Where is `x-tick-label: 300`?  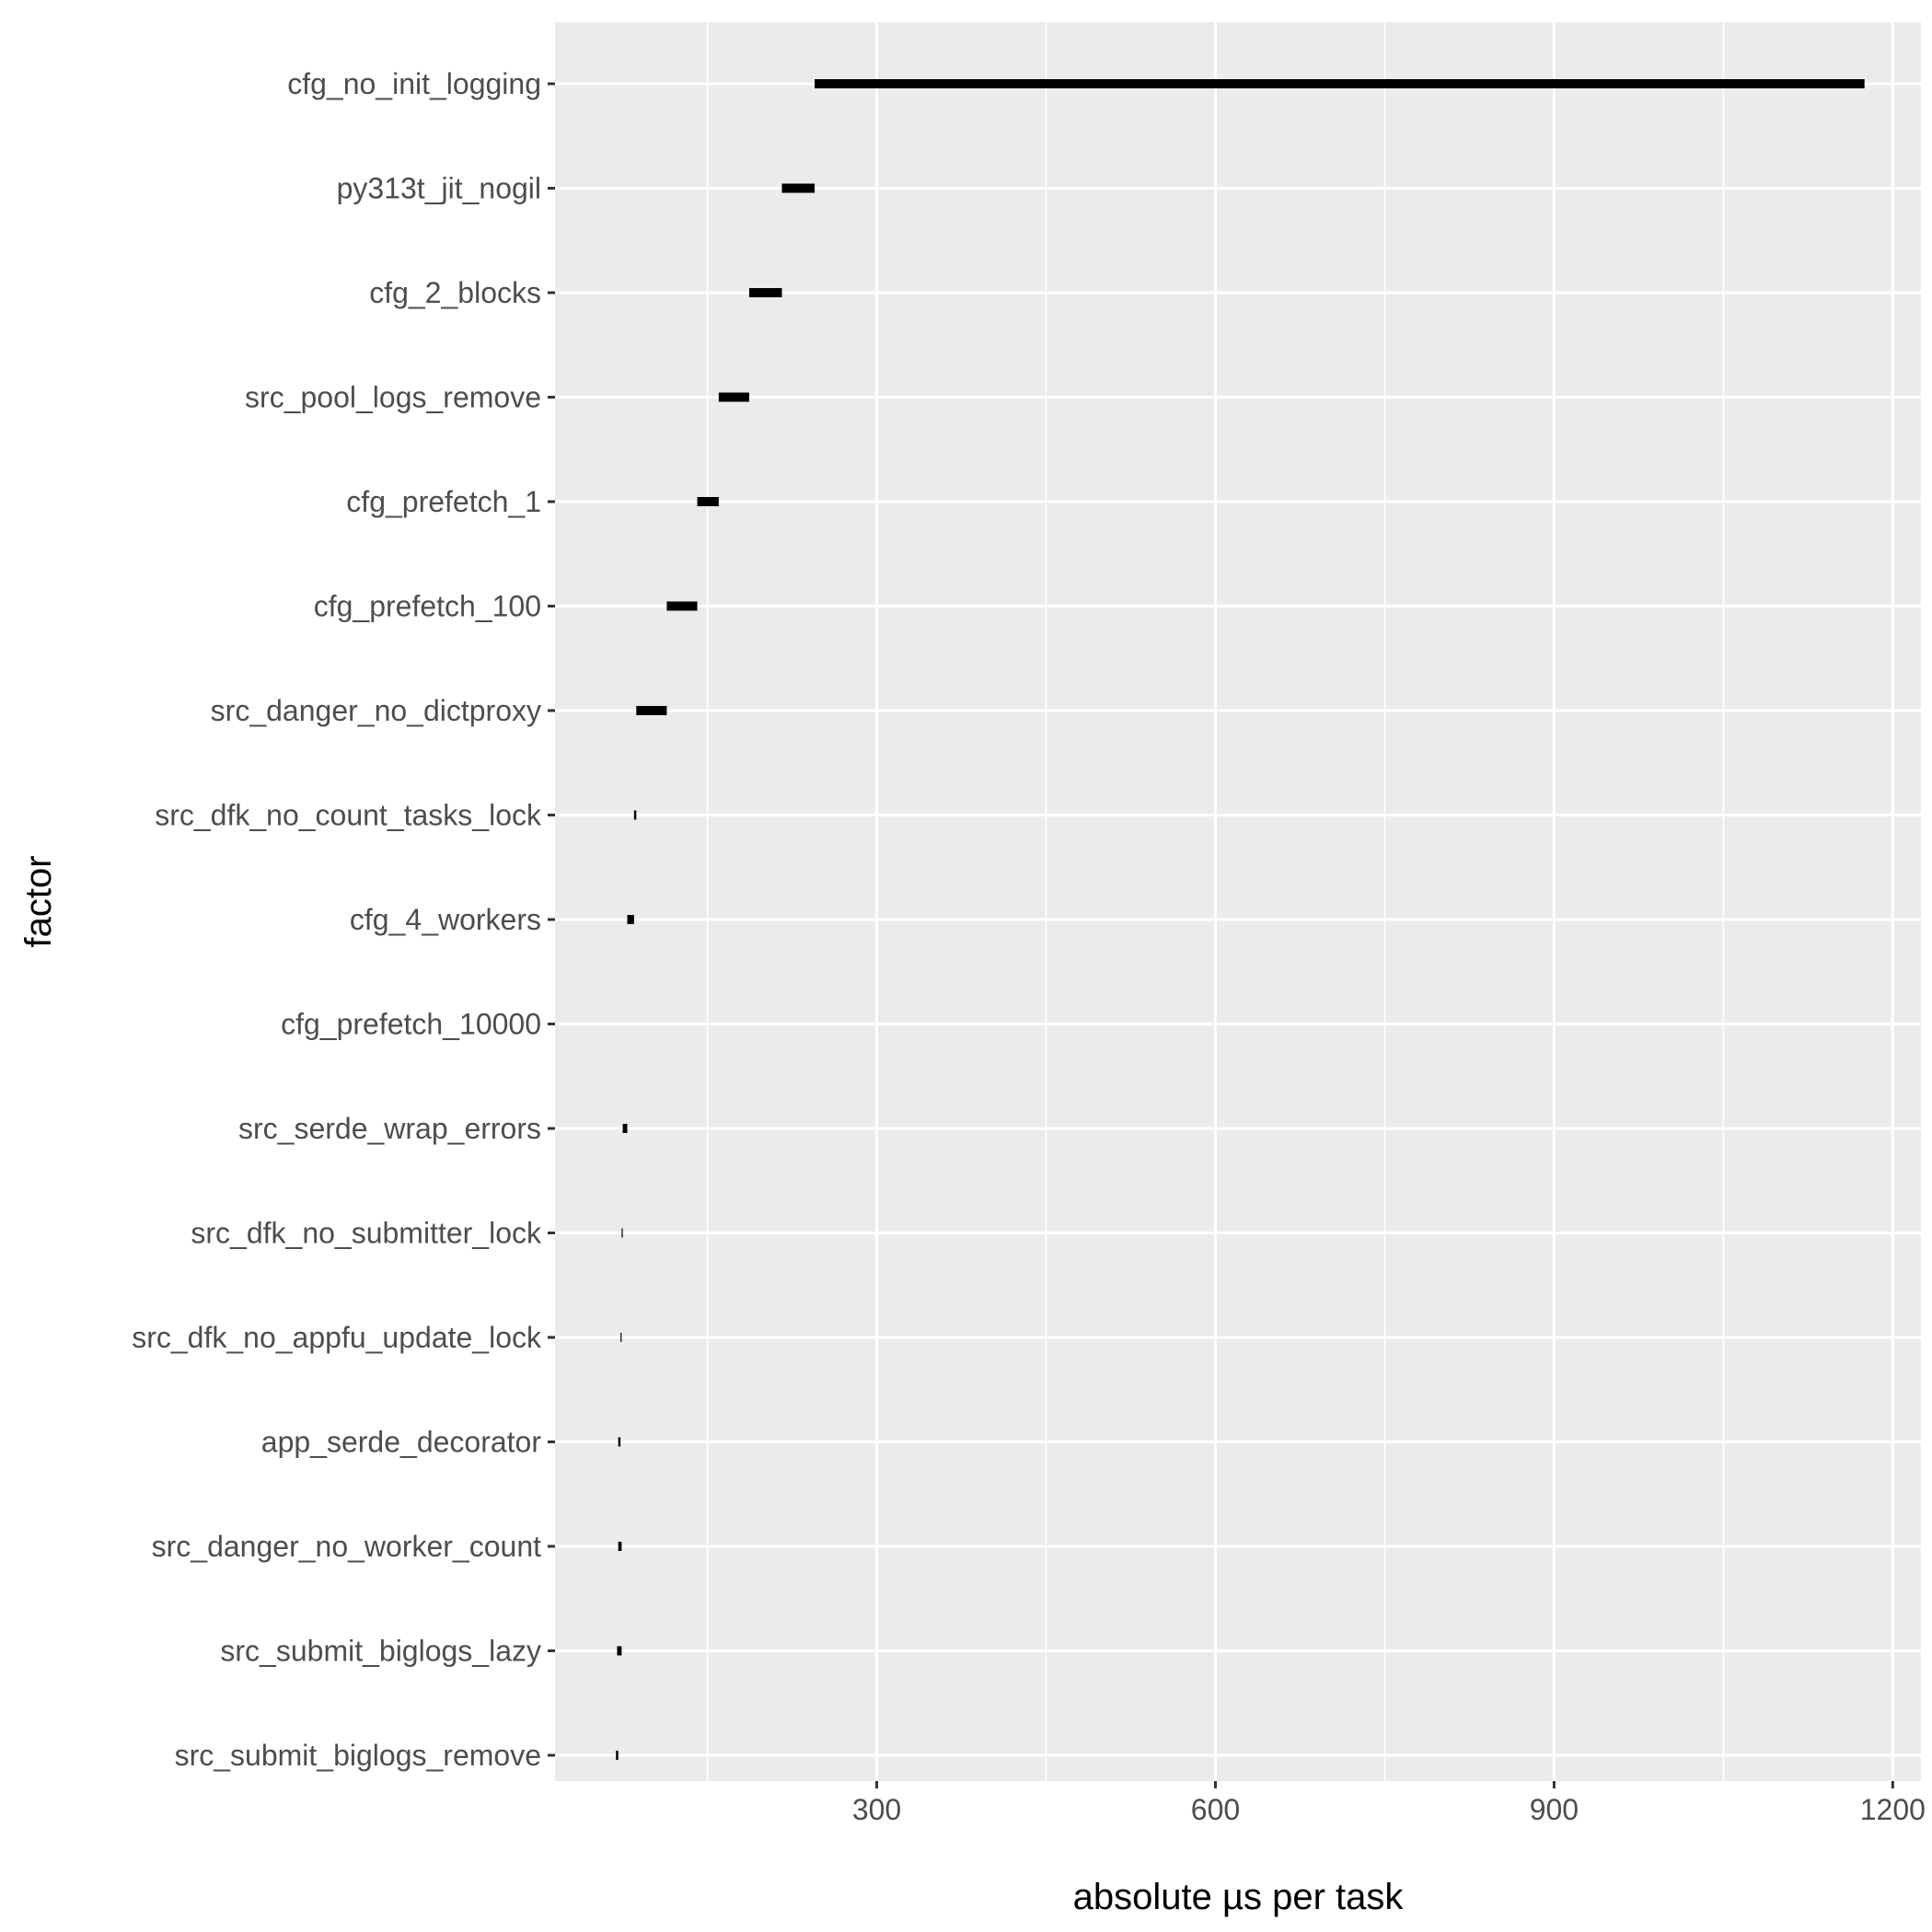
x-tick-label: 300 is located at coordinates (876, 1810).